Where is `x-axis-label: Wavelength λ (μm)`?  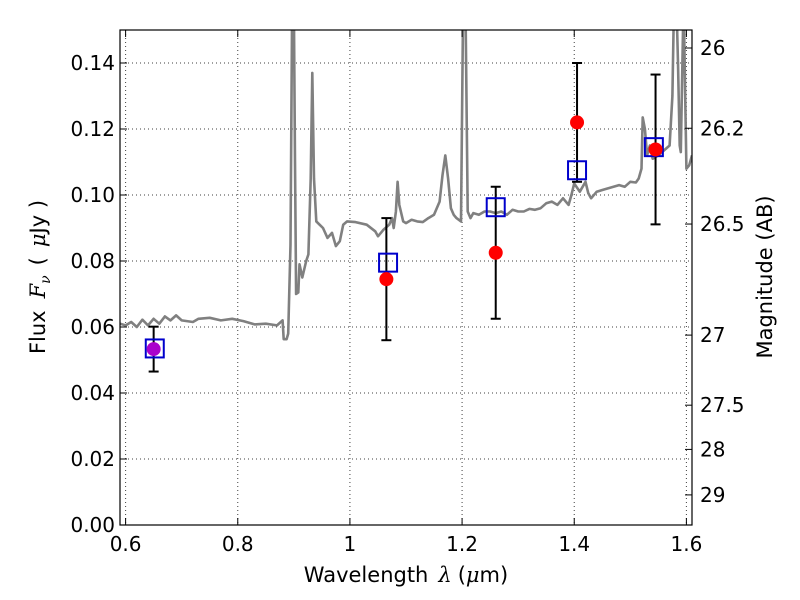
x-axis-label: Wavelength λ (μm) is located at coordinates (406, 575).